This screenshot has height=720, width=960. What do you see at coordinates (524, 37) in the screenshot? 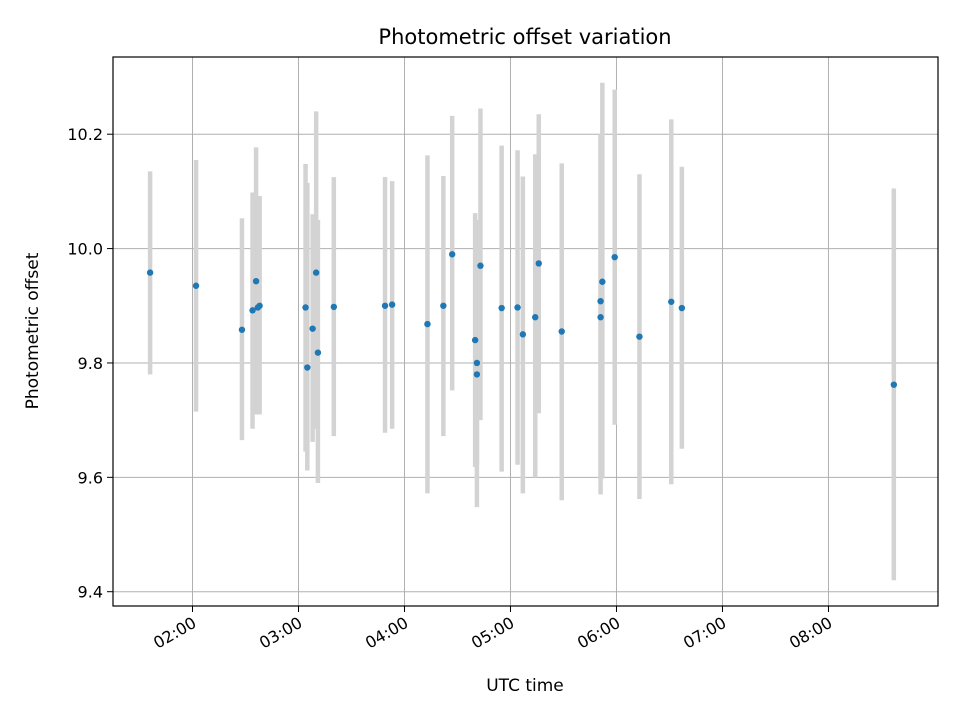
I see `chart-title: Photometric offset variation` at bounding box center [524, 37].